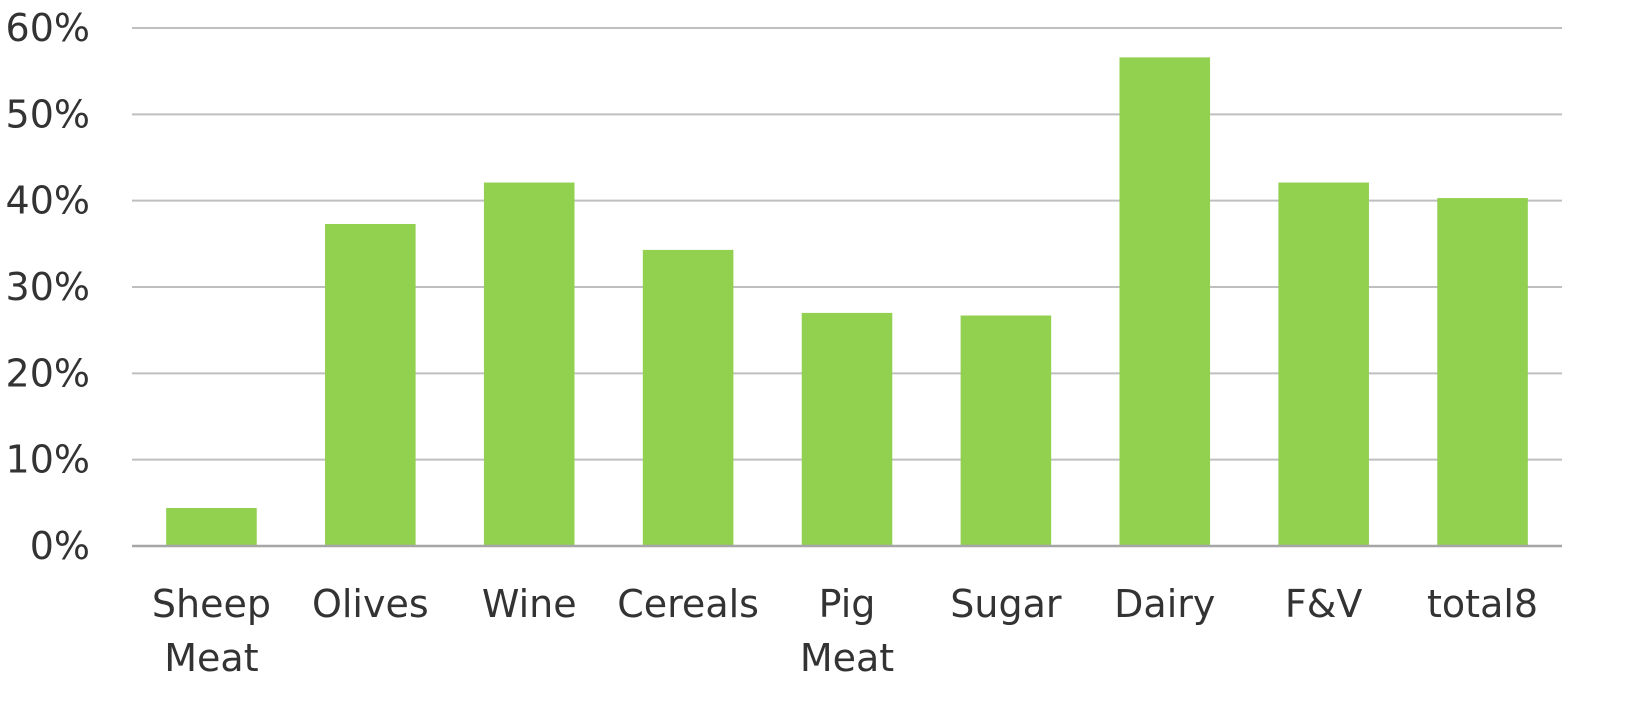  Describe the element at coordinates (48, 28) in the screenshot. I see `y-tick-label: 60%` at that location.